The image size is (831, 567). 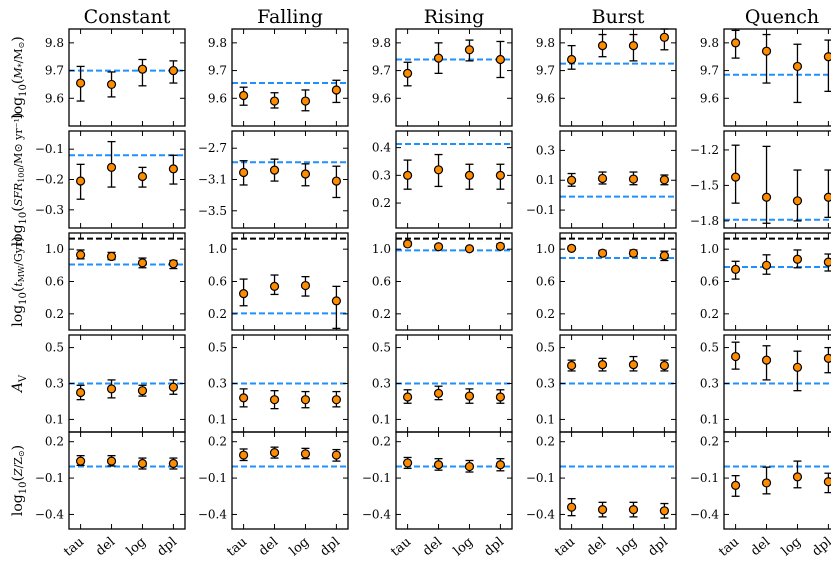 What do you see at coordinates (18, 251) in the screenshot?
I see `ylabel-frac-bottom: Gyr` at bounding box center [18, 251].